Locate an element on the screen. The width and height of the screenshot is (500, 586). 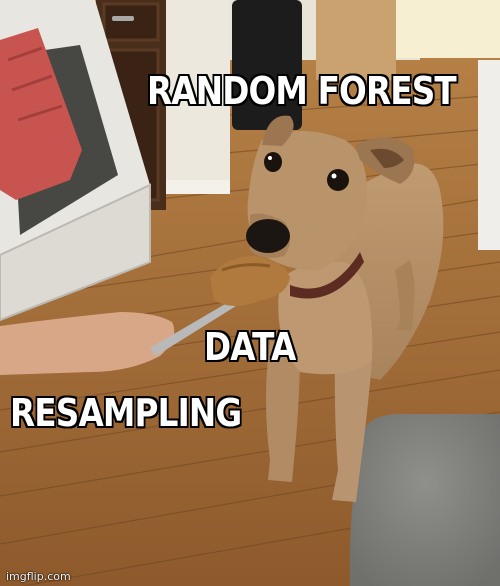
cabinet-drawer is located at coordinates (131, 22).